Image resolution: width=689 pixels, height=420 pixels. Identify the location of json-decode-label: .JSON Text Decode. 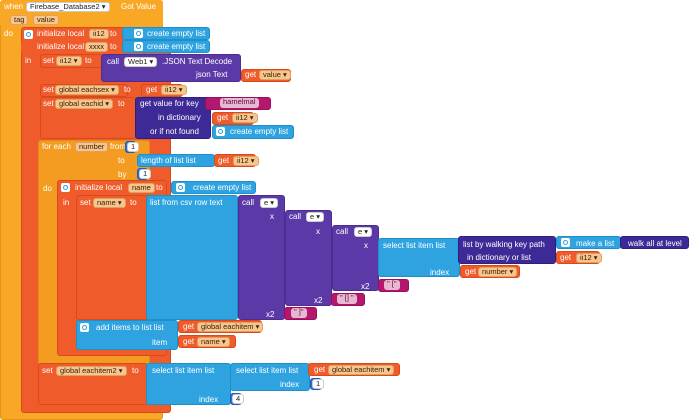
(197, 61).